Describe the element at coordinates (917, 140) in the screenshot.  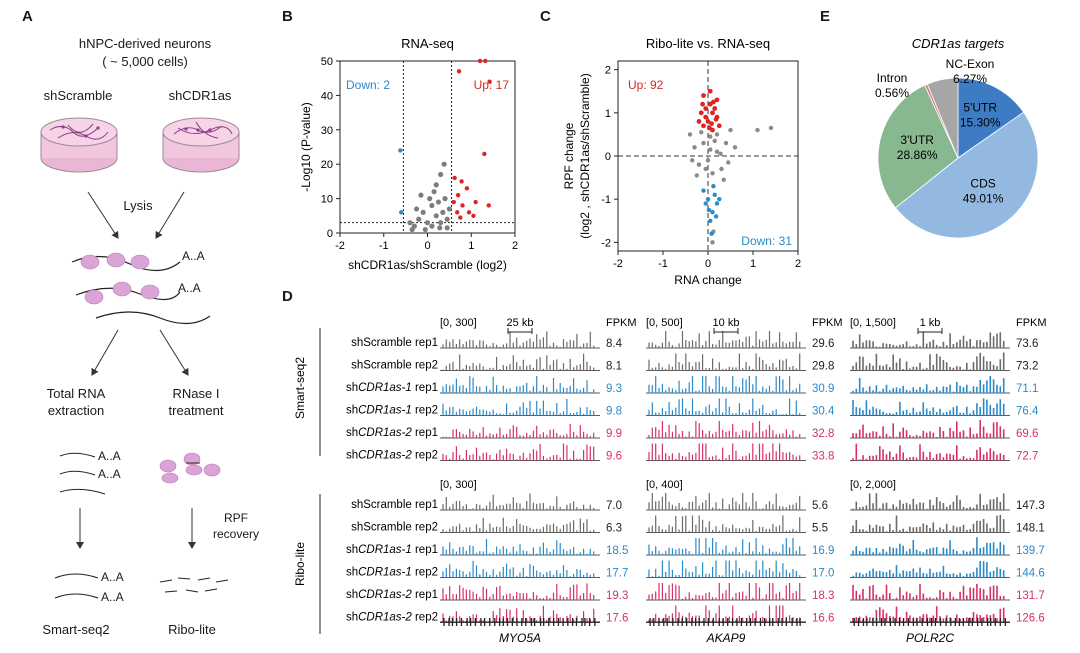
I see `pie-label: 3'UTR` at that location.